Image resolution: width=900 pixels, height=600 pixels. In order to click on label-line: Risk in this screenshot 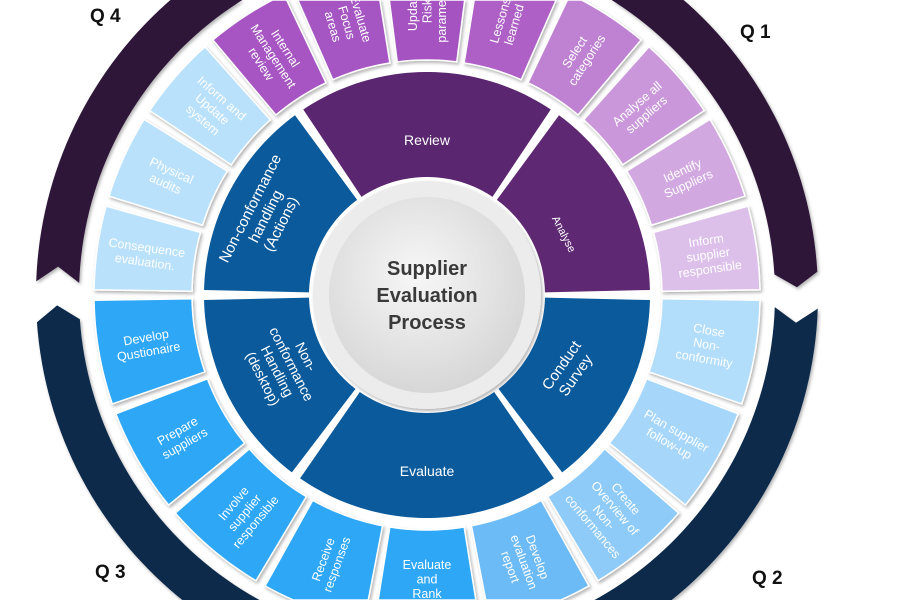, I will do `click(427, 11)`.